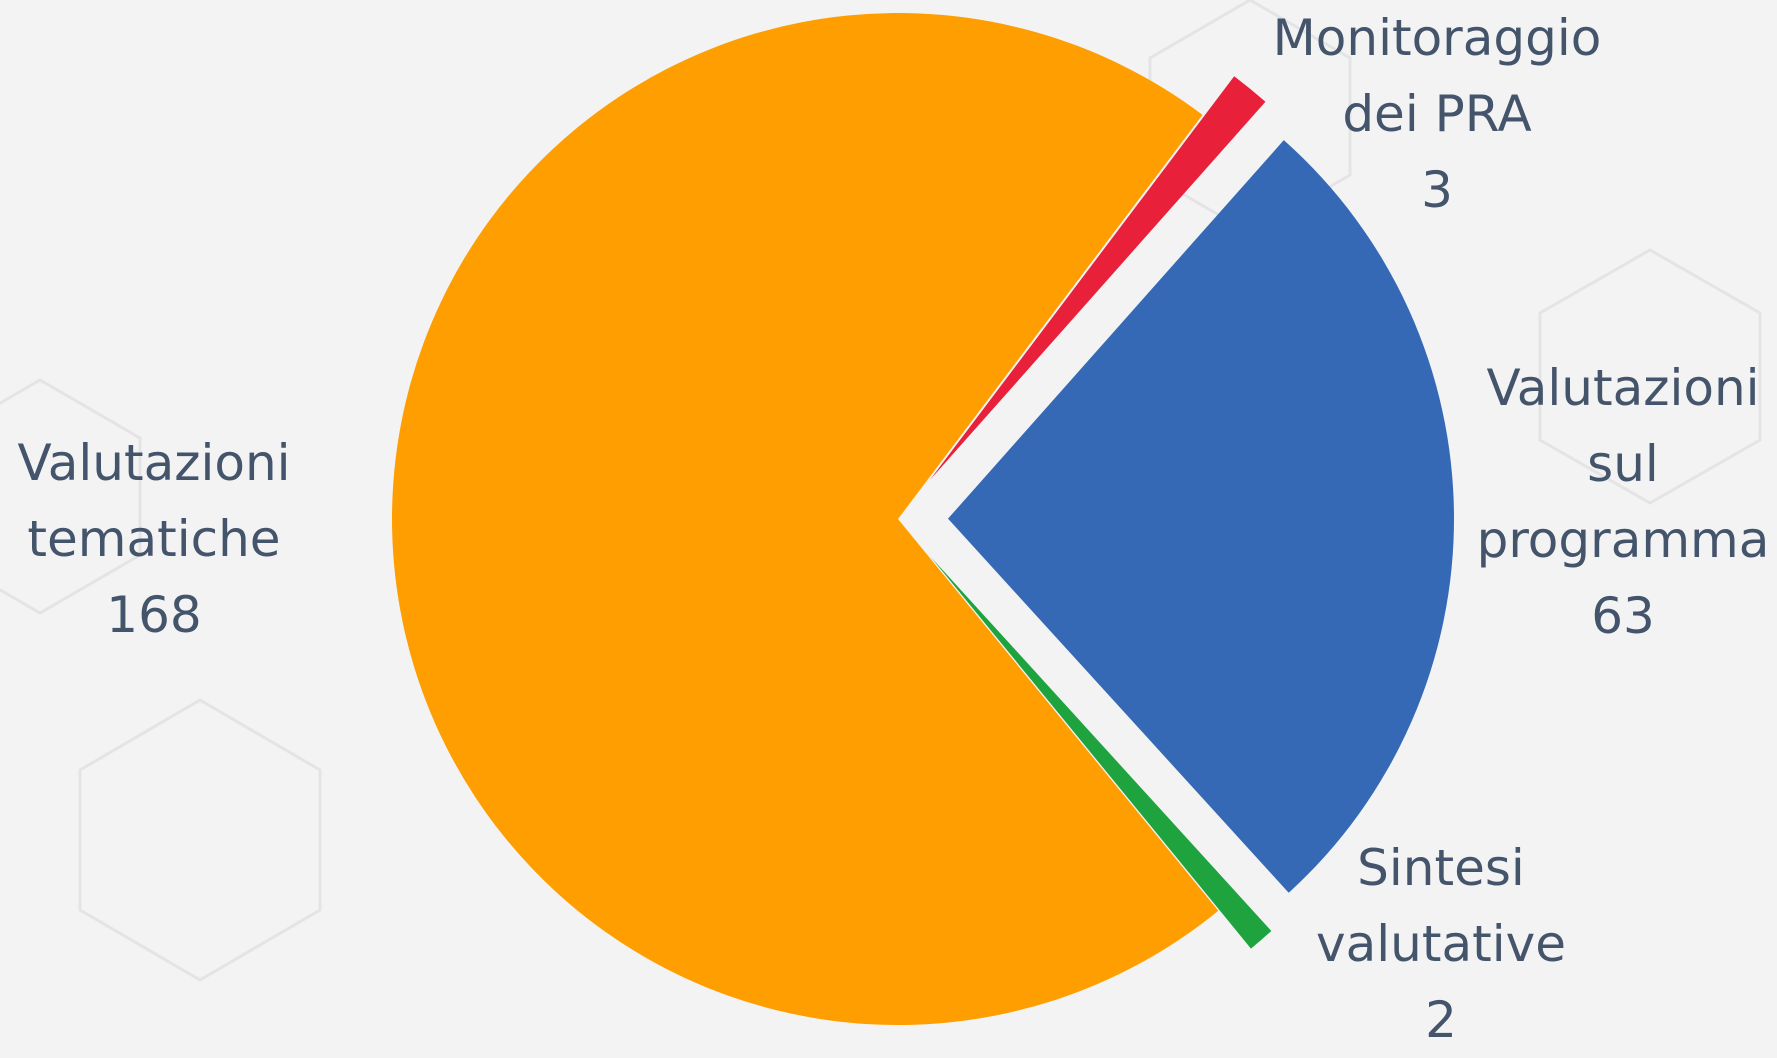  What do you see at coordinates (1437, 190) in the screenshot?
I see `value-label: 3` at bounding box center [1437, 190].